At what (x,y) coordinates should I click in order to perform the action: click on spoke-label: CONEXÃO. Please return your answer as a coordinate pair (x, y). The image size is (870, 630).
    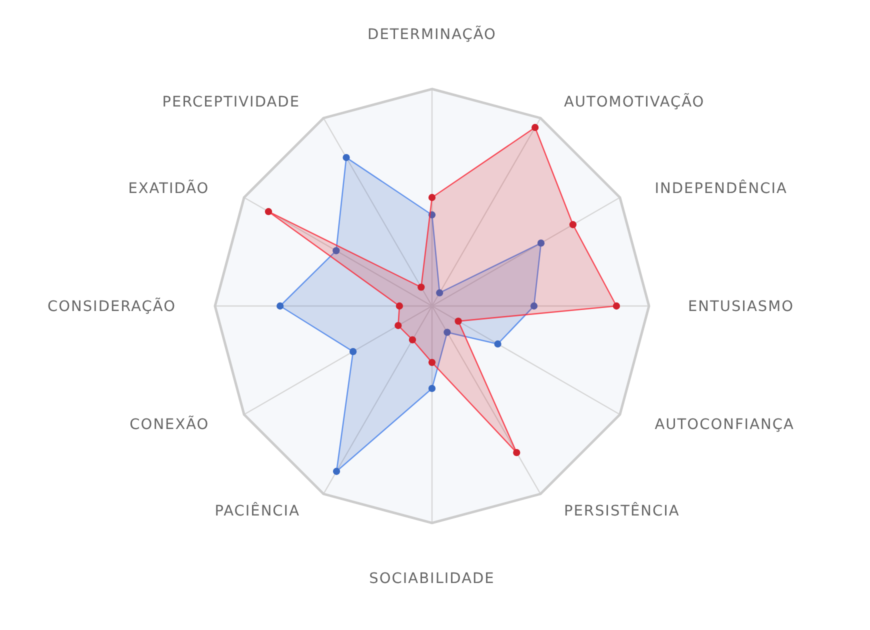
    Looking at the image, I should click on (170, 424).